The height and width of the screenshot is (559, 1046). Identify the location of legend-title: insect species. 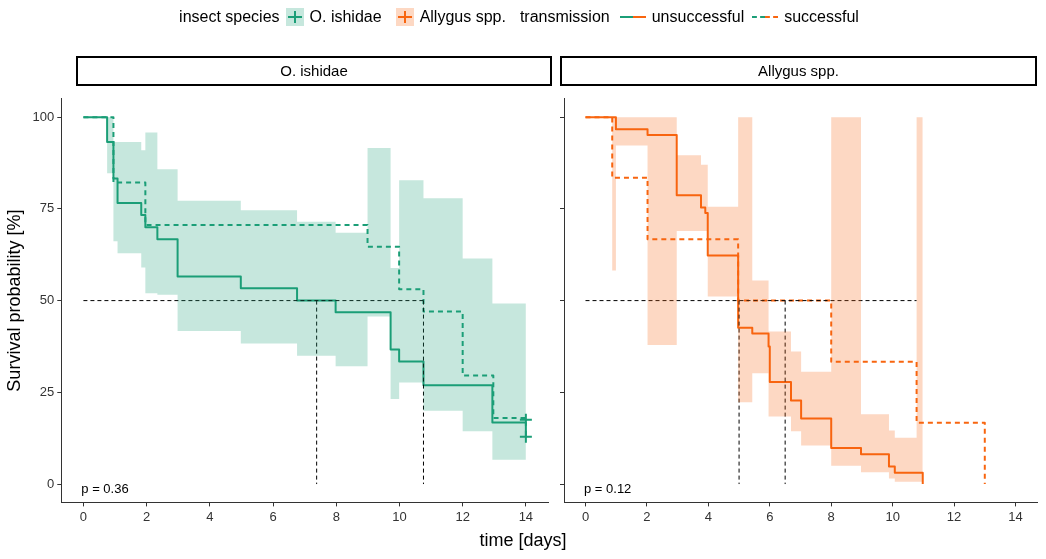
(229, 17).